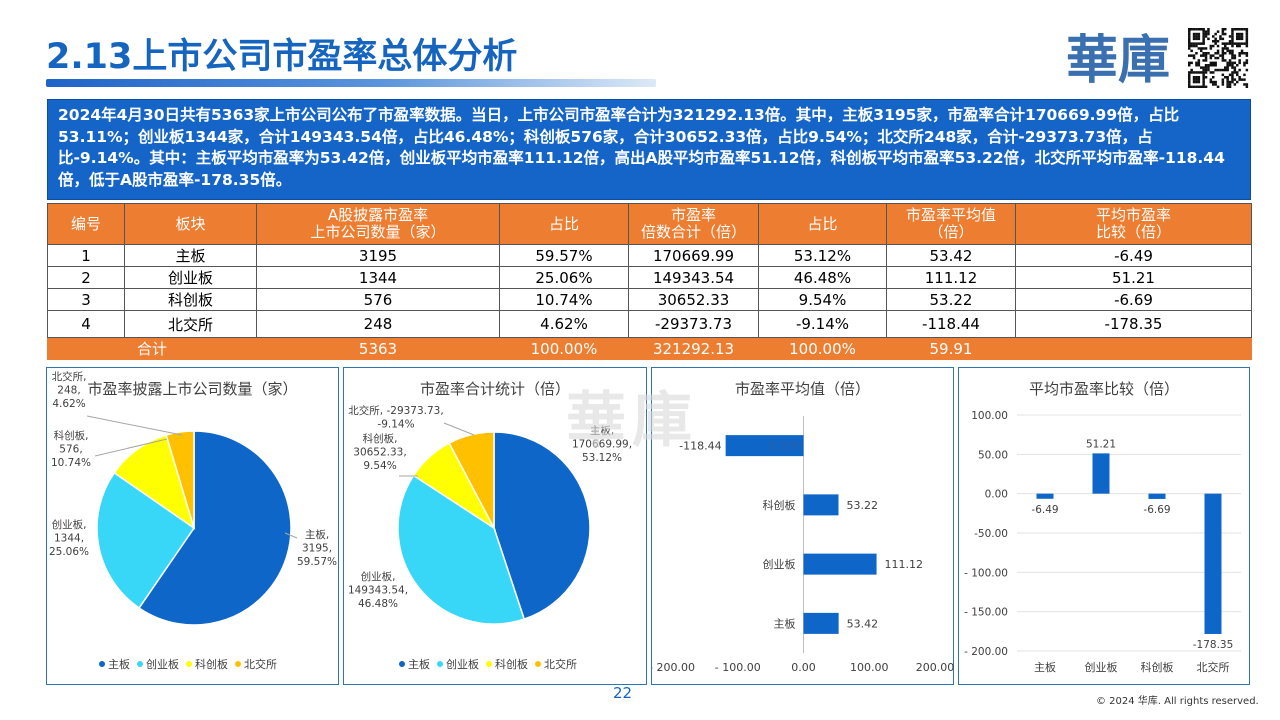 The height and width of the screenshot is (720, 1280). What do you see at coordinates (461, 549) in the screenshot?
I see `pie-slice-创业板` at bounding box center [461, 549].